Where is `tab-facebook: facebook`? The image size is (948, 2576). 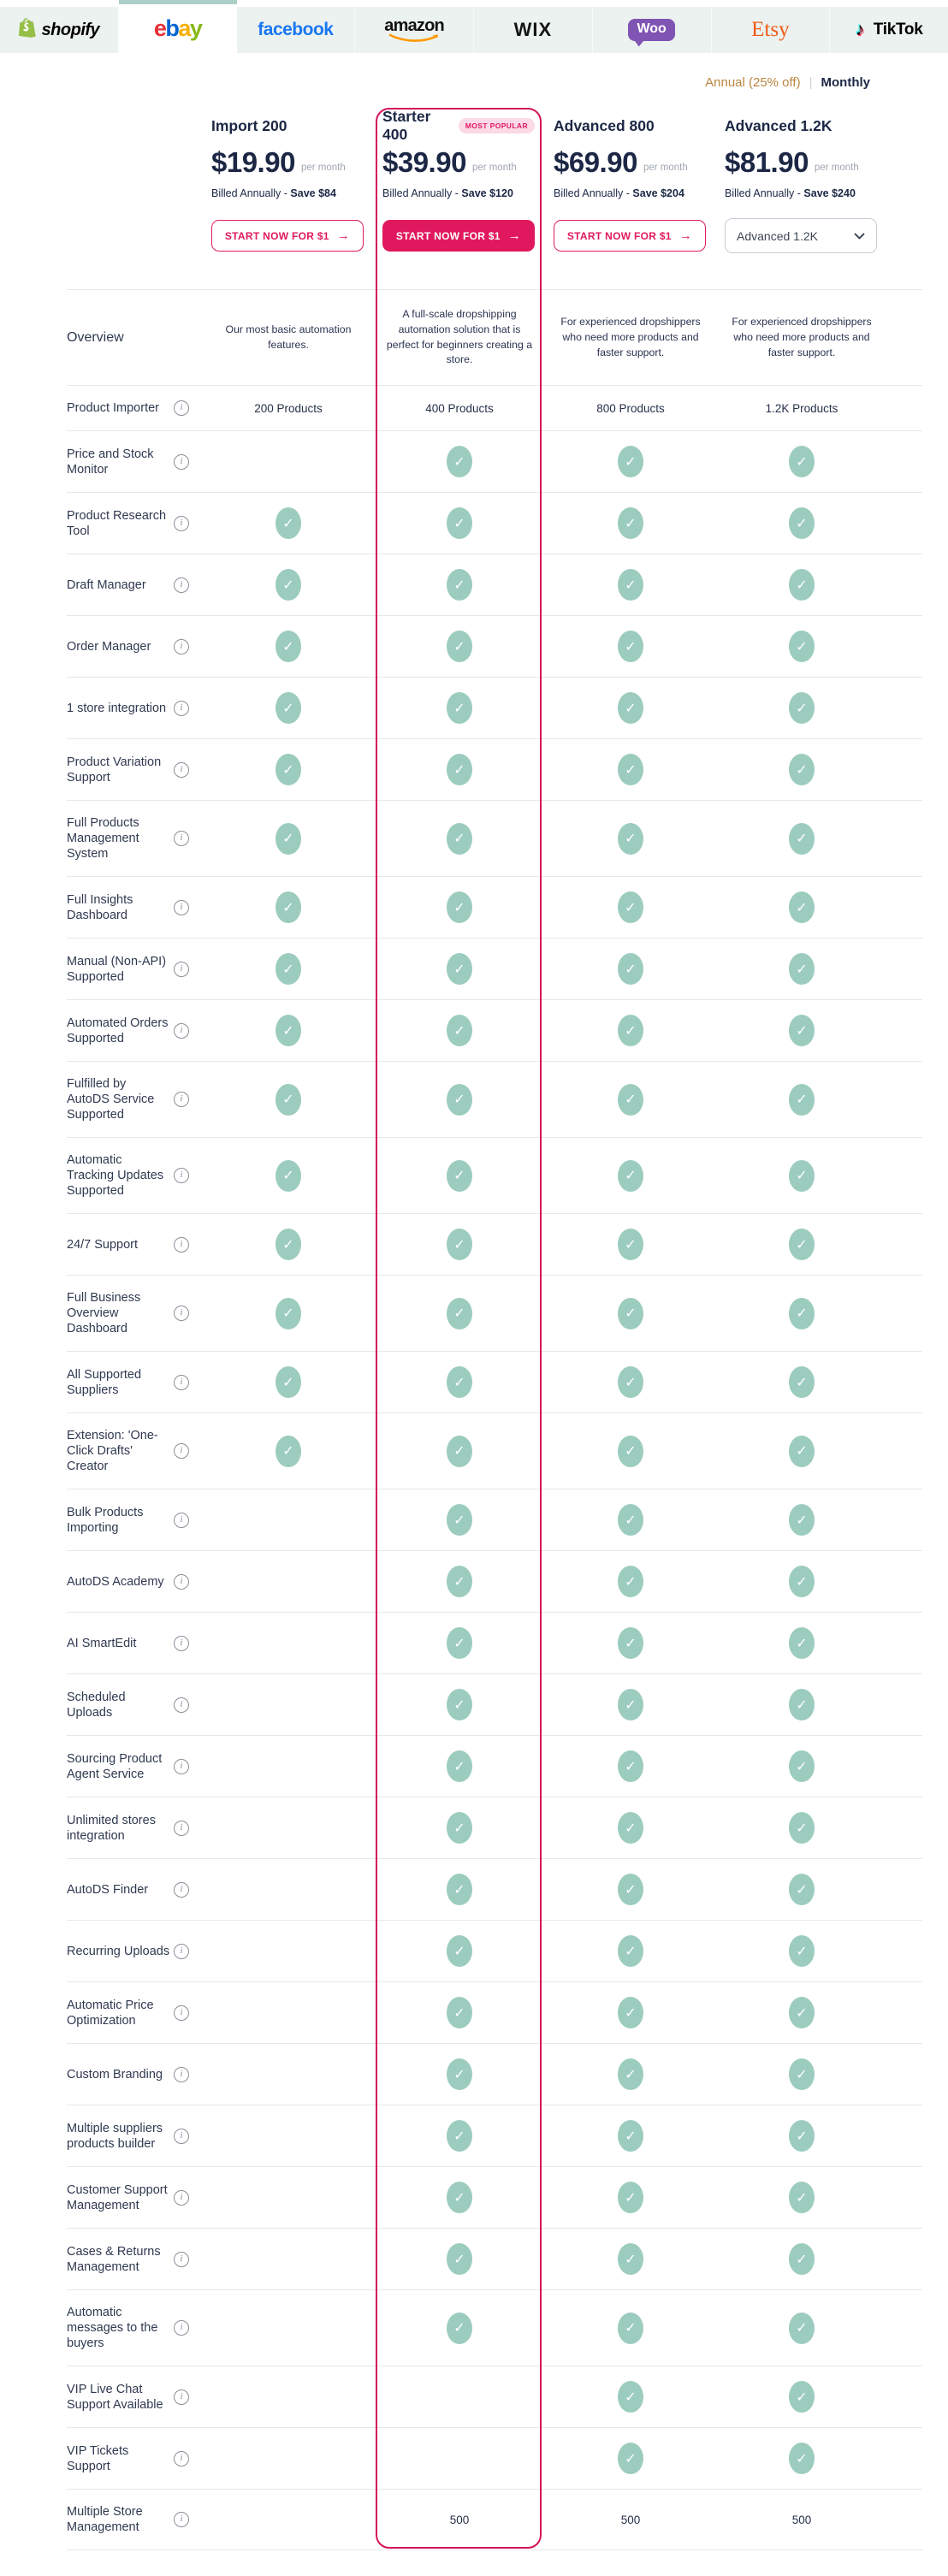
tab-facebook: facebook is located at coordinates (296, 30).